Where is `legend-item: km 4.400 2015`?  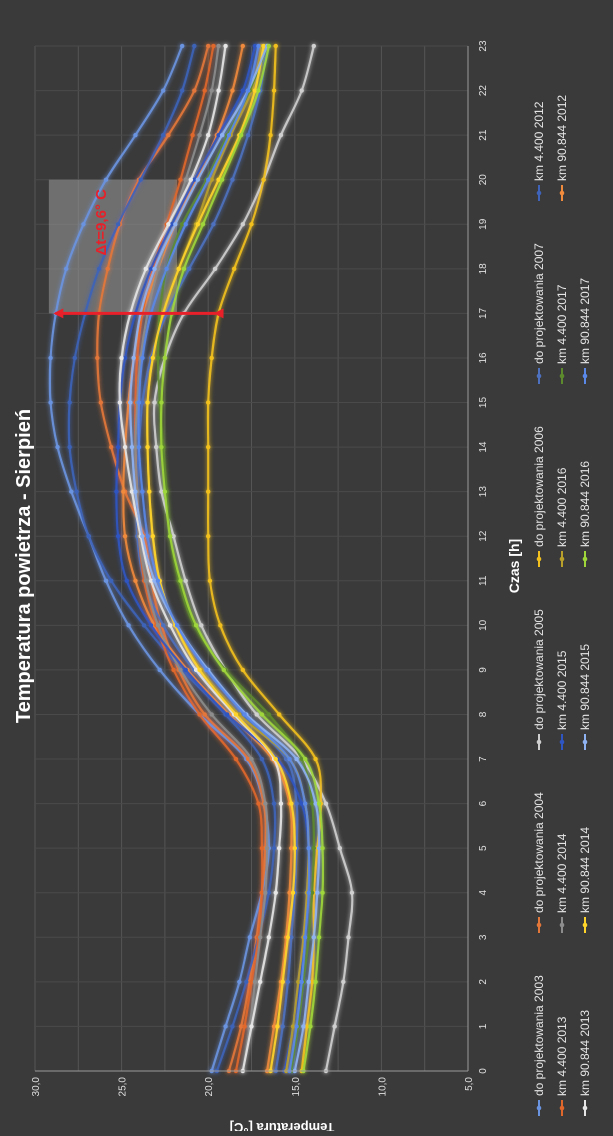
legend-item: km 4.400 2015 is located at coordinates (562, 700).